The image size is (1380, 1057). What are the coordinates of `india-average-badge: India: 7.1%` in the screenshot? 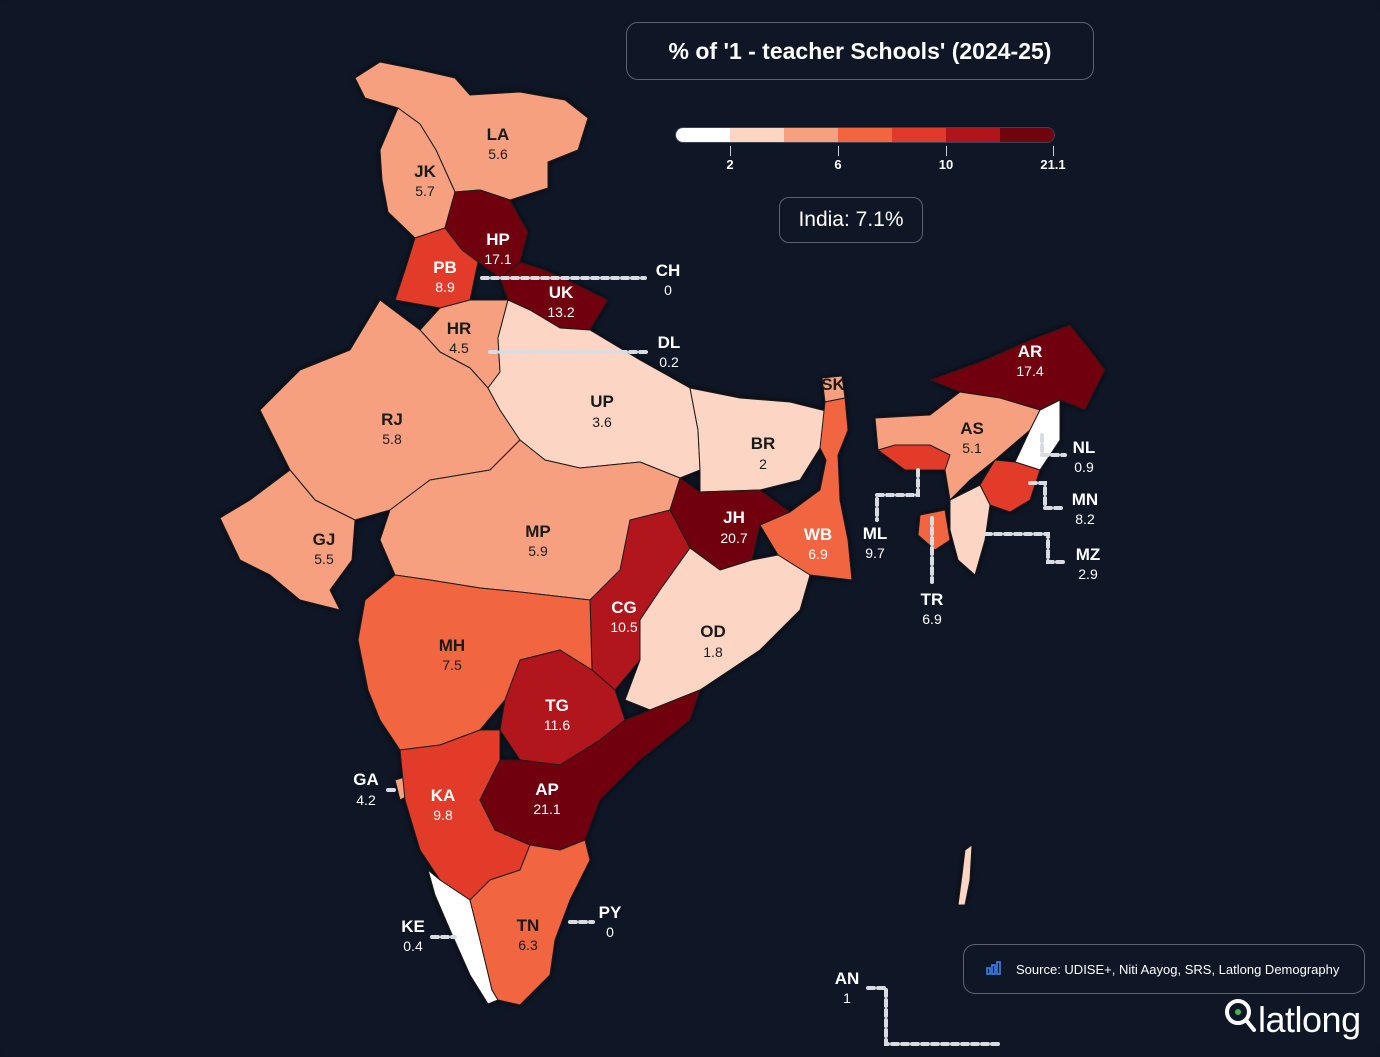 It's located at (851, 220).